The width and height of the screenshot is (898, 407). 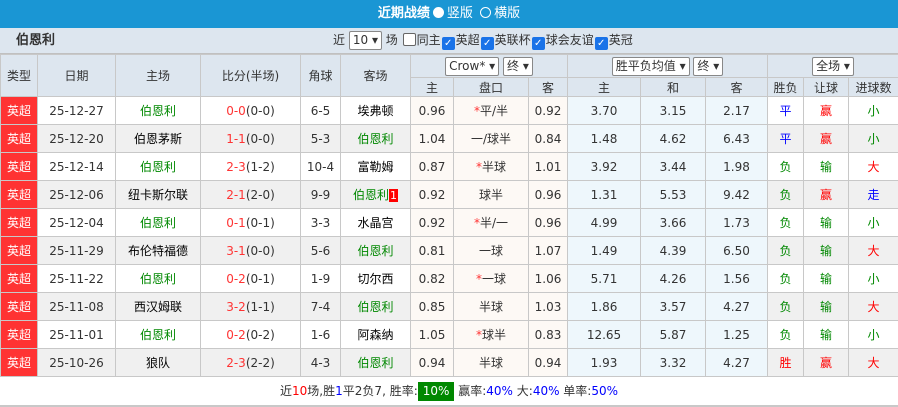 I want to click on company-select: Crow* ▾, so click(x=472, y=66).